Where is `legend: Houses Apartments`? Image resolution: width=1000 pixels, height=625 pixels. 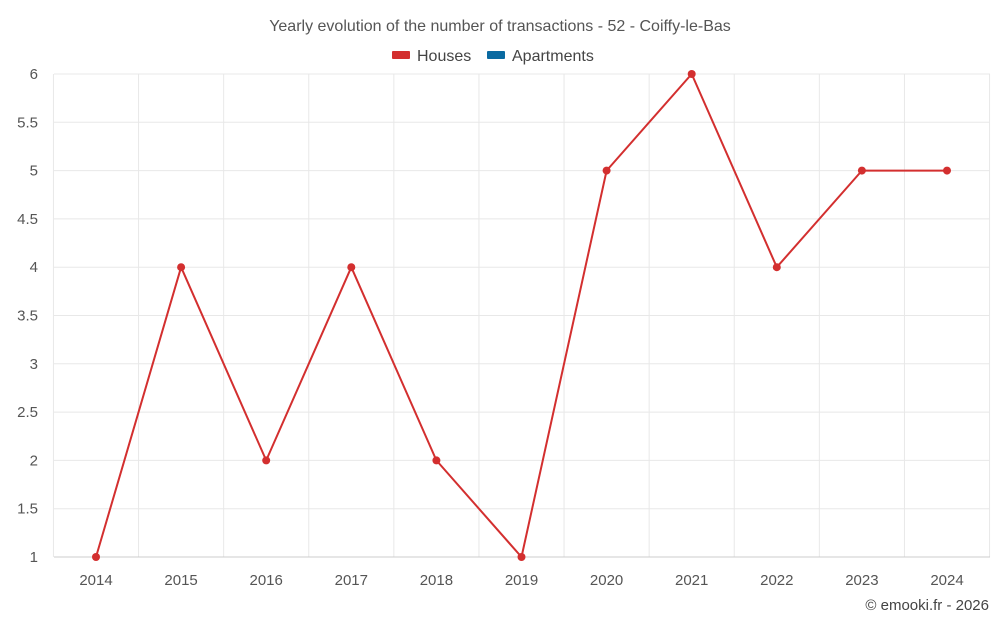
legend: Houses Apartments is located at coordinates (493, 56).